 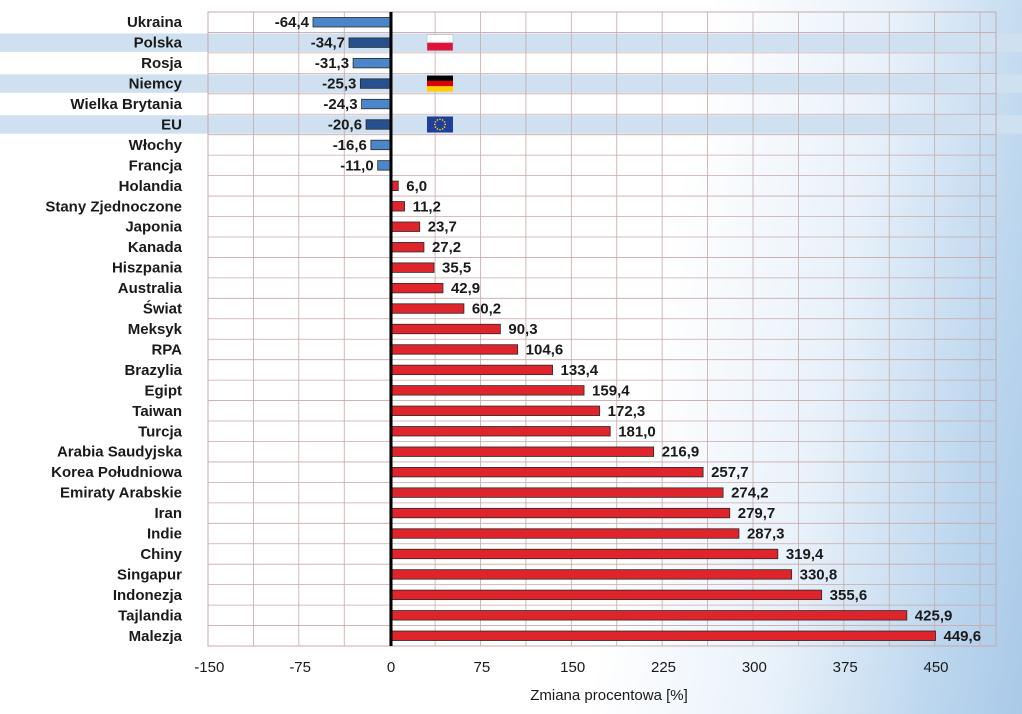 What do you see at coordinates (454, 349) in the screenshot?
I see `bar-rpa` at bounding box center [454, 349].